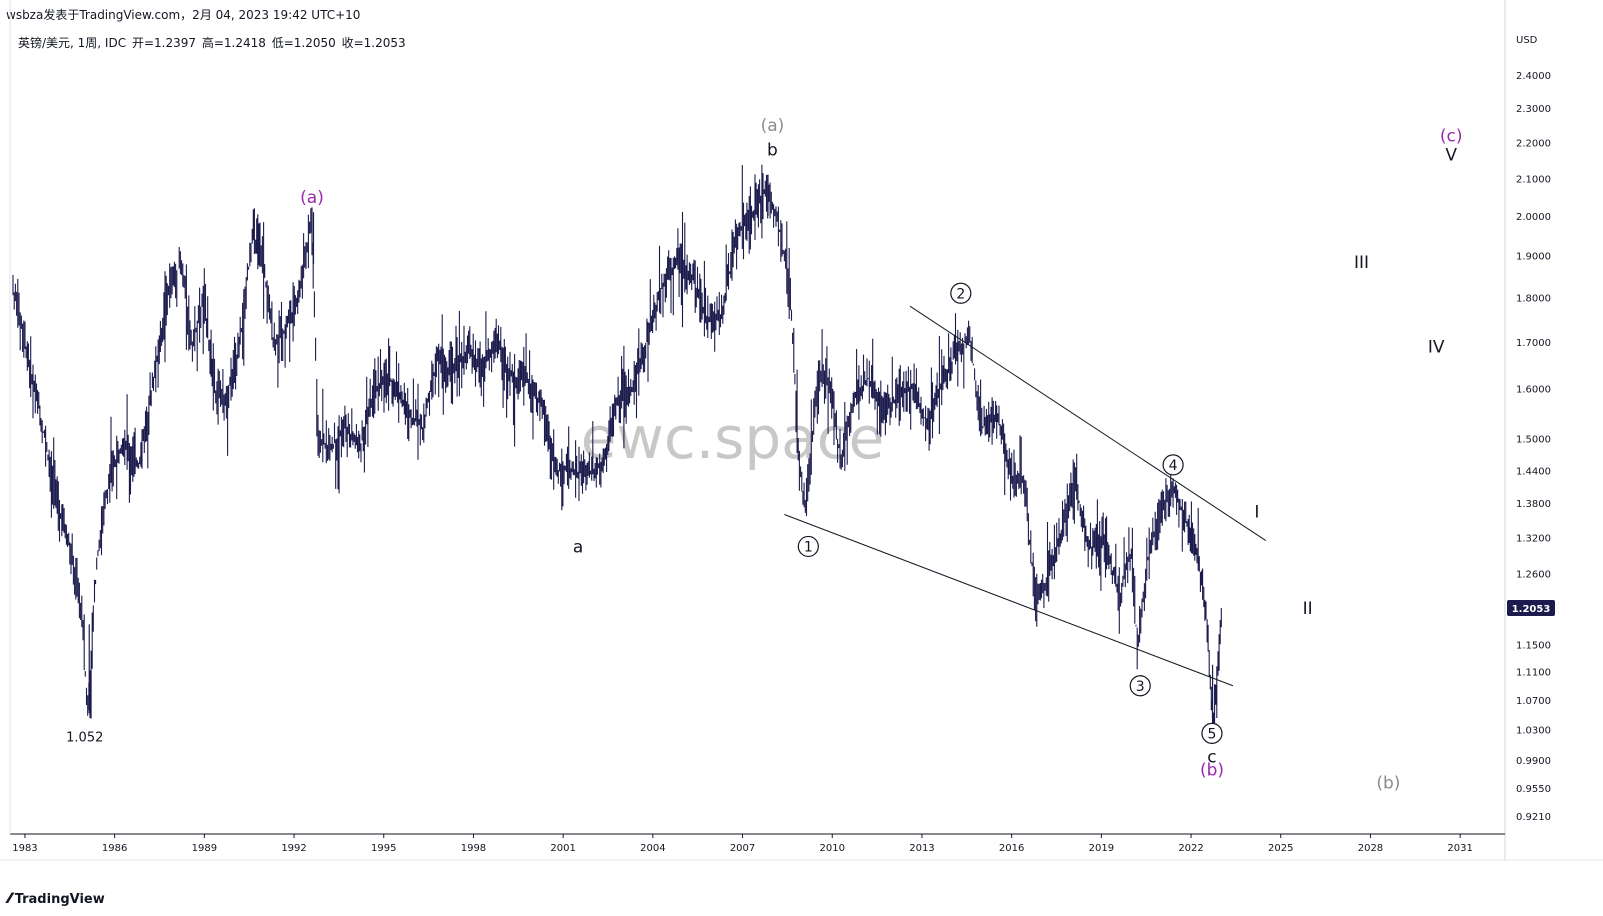 Image resolution: width=1603 pixels, height=916 pixels. What do you see at coordinates (832, 848) in the screenshot?
I see `time-tick-label: 2010` at bounding box center [832, 848].